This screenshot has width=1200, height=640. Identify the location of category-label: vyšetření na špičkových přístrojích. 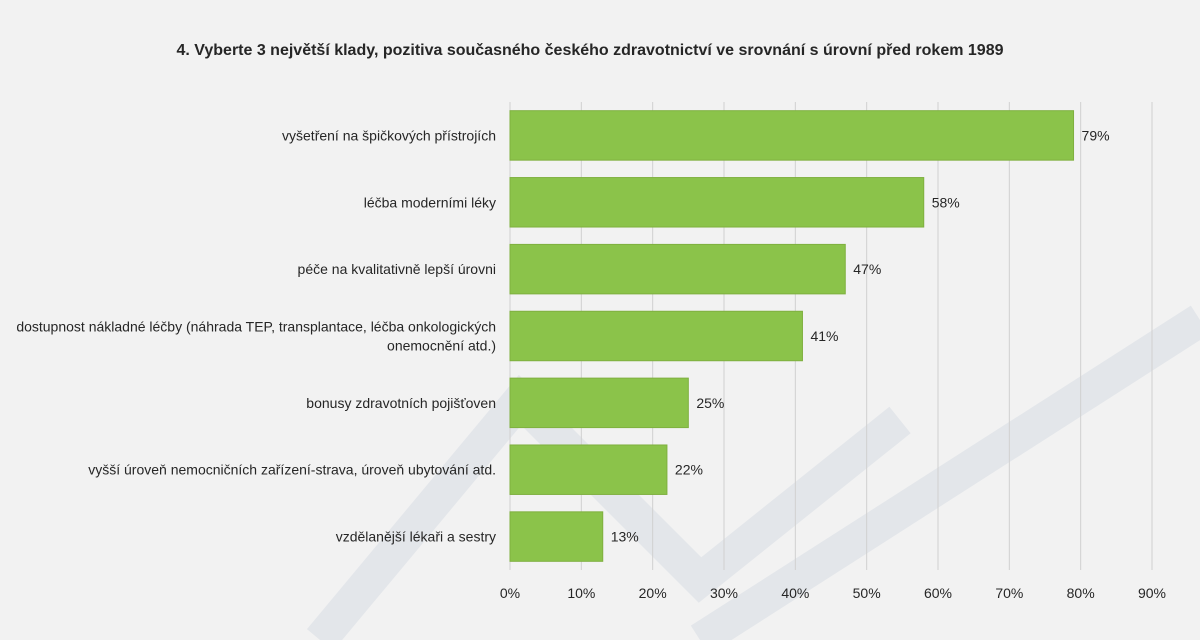
(389, 135).